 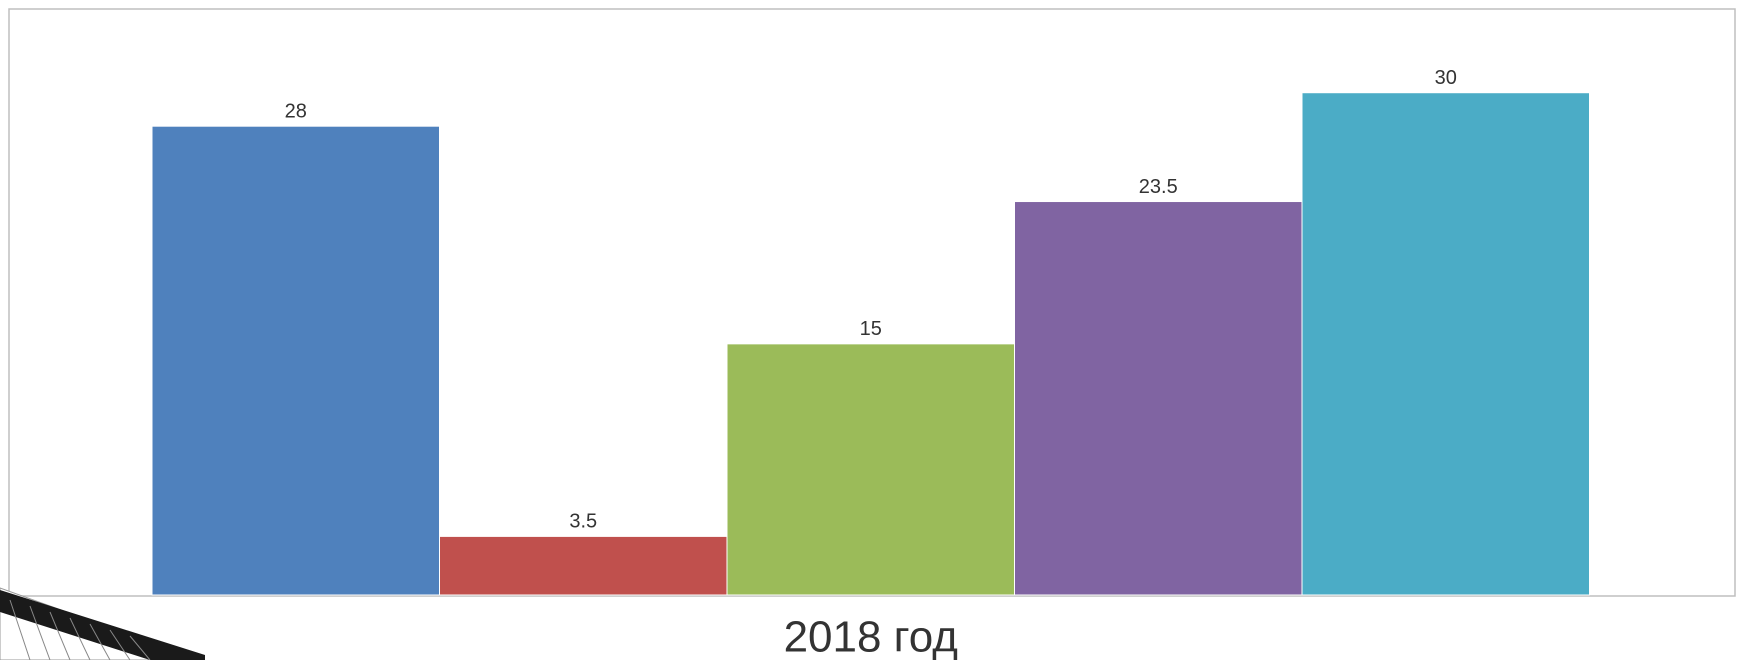 What do you see at coordinates (583, 522) in the screenshot?
I see `data-label: 3.5` at bounding box center [583, 522].